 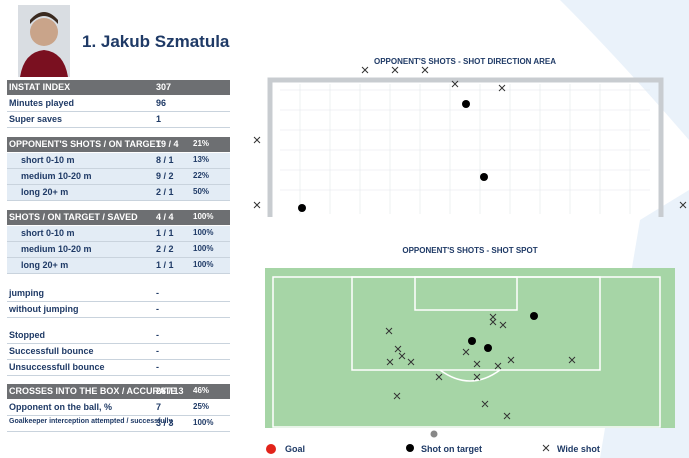 I want to click on row-label: SHOTS / ON TARGET / SAVED, so click(x=73, y=217).